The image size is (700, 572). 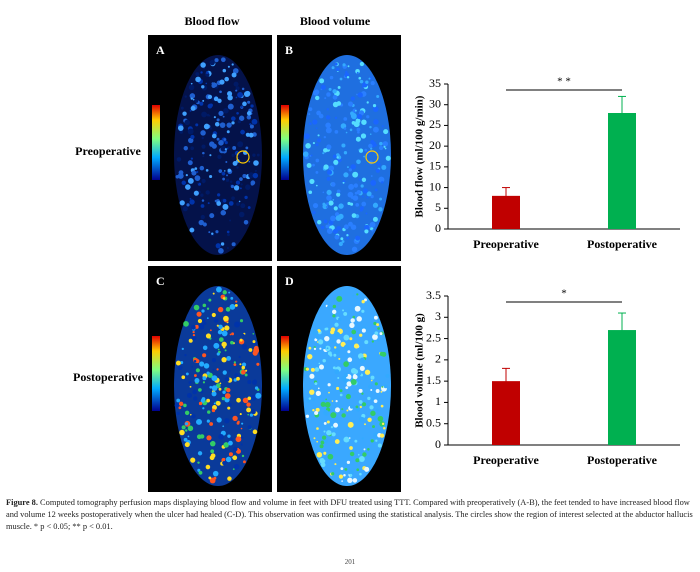 What do you see at coordinates (420, 156) in the screenshot?
I see `y-axis-label: Blood flow (ml/100 g/min)` at bounding box center [420, 156].